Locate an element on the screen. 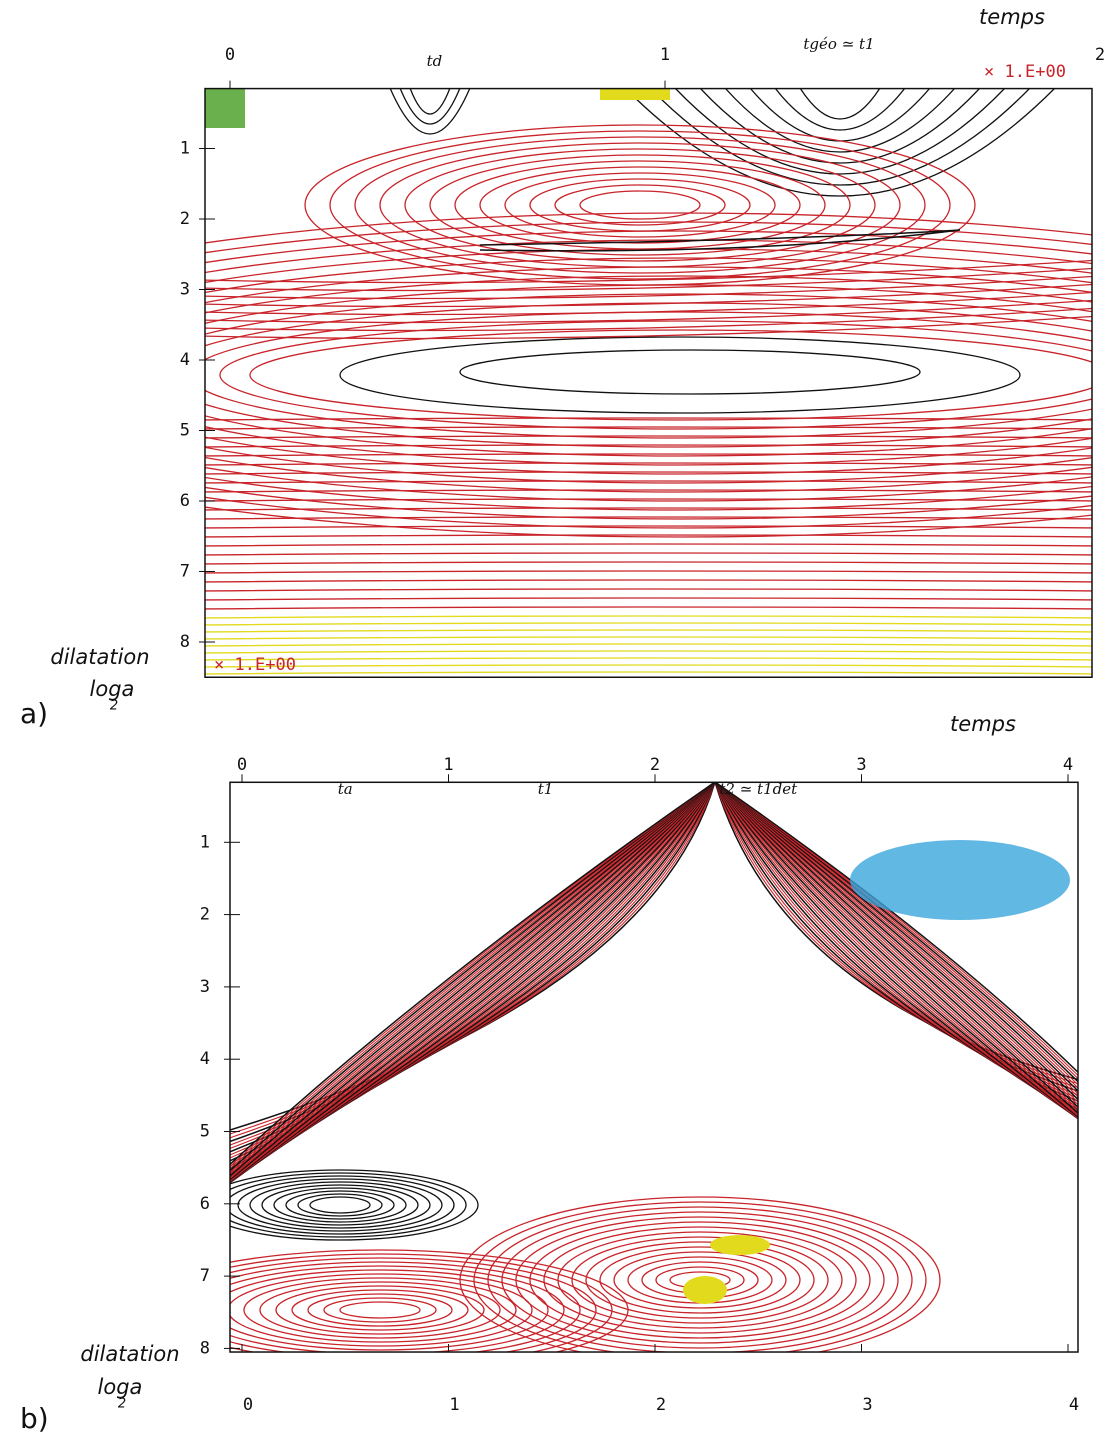 The image size is (1119, 1443). panel-label: a) is located at coordinates (34, 713).